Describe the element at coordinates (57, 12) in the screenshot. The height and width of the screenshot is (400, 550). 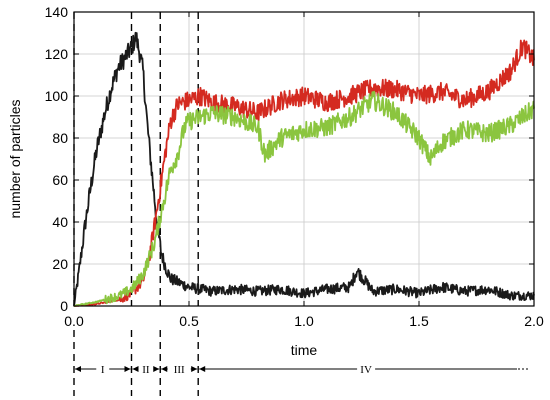
I see `y-tick-label: 140` at that location.